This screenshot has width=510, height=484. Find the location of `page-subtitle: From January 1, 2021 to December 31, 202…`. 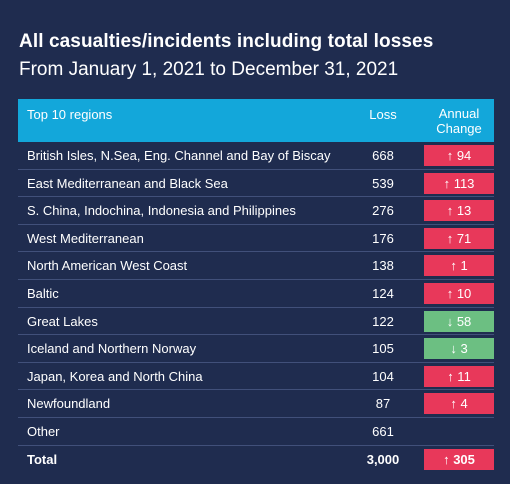

page-subtitle: From January 1, 2021 to December 31, 202… is located at coordinates (209, 69).